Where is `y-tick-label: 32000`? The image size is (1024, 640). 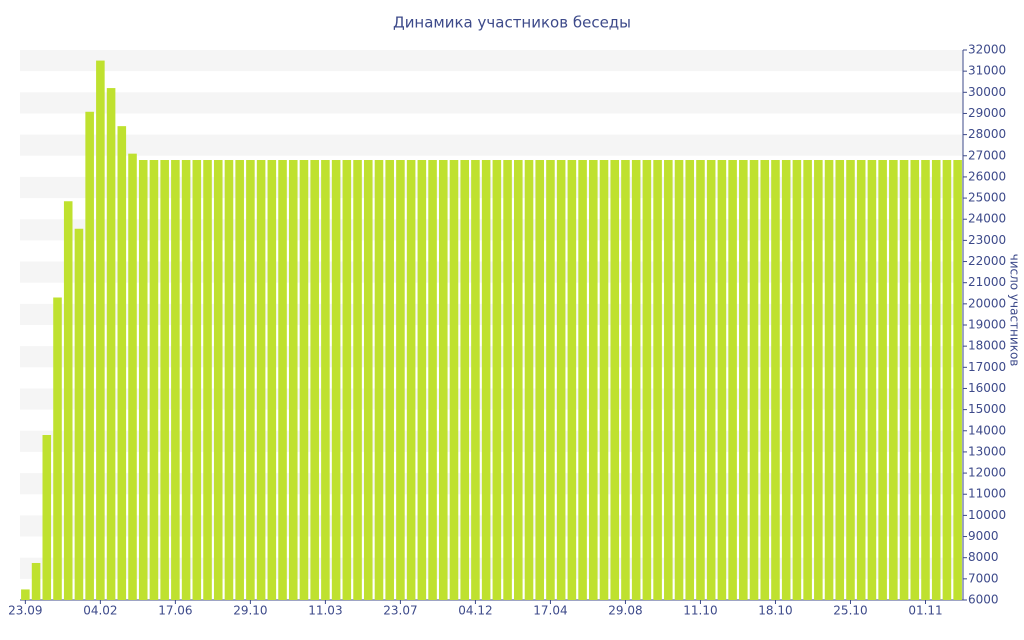
y-tick-label: 32000 is located at coordinates (987, 50).